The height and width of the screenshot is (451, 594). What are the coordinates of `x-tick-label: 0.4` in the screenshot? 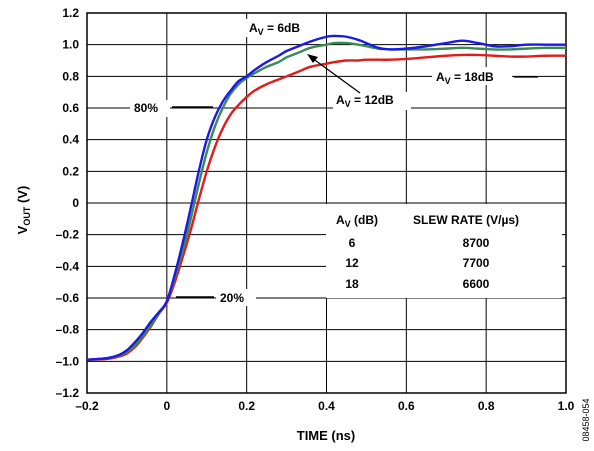 It's located at (326, 406).